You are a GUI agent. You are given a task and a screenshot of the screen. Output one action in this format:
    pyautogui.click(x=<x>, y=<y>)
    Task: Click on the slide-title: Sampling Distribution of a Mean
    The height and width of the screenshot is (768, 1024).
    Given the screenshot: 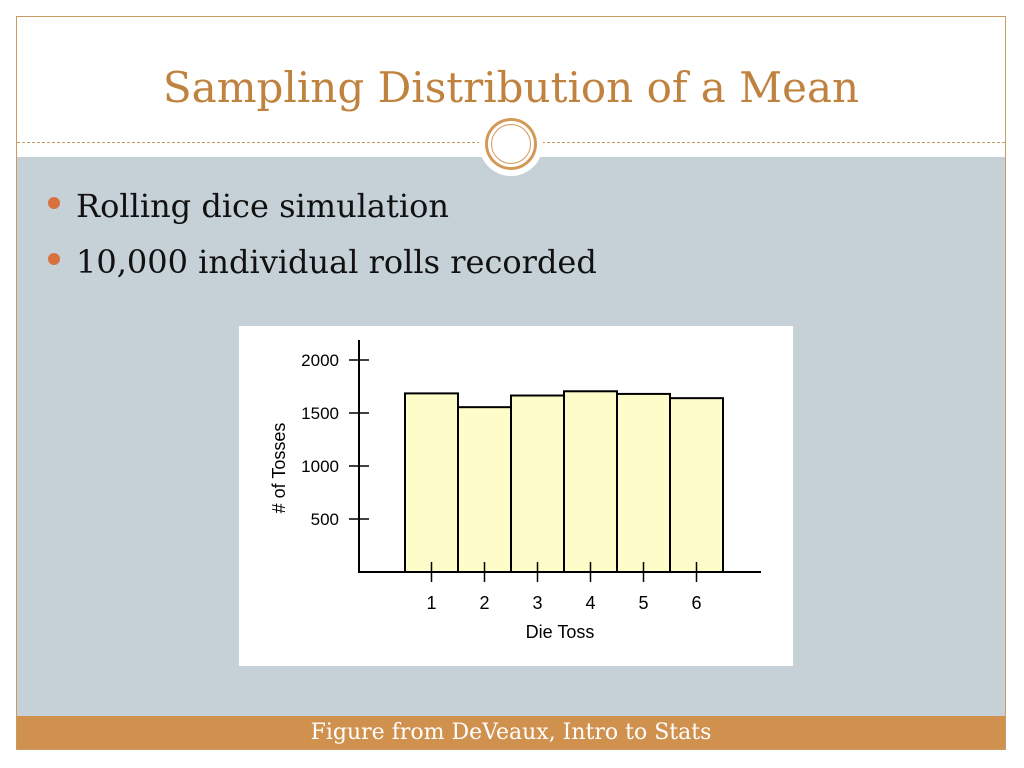 What is the action you would take?
    pyautogui.click(x=511, y=87)
    